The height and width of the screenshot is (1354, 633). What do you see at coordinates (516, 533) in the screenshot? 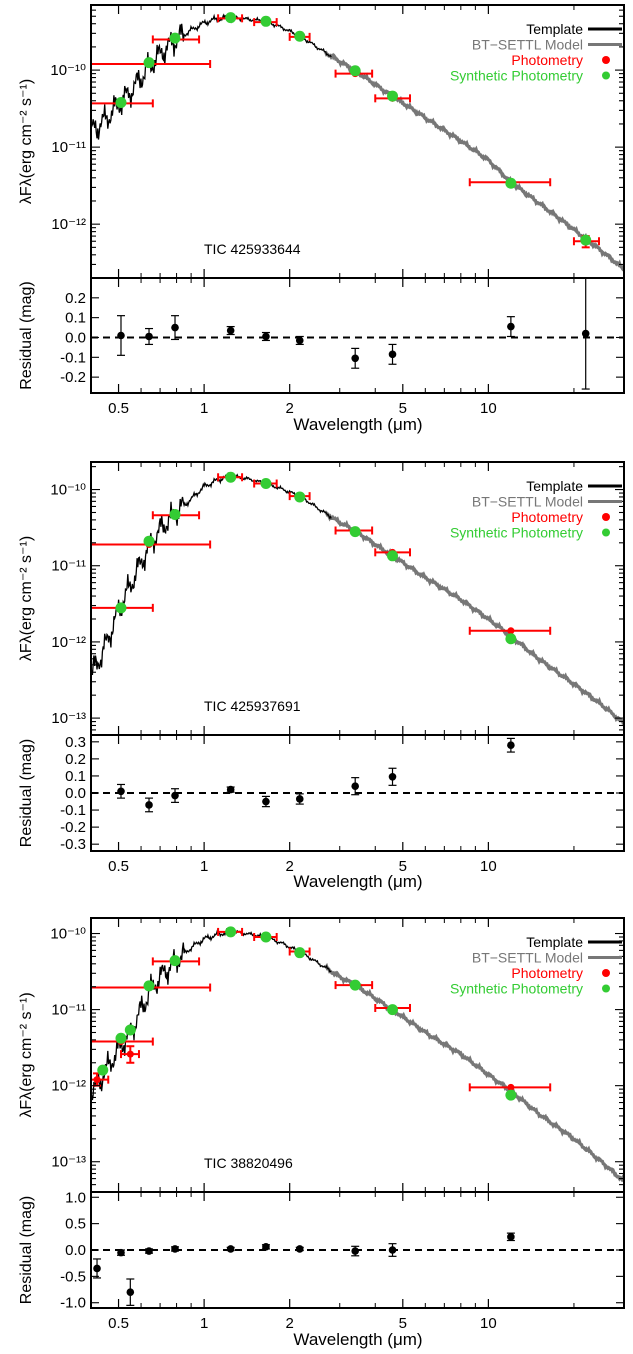
I see `legend-label: Synthetic Photometry` at bounding box center [516, 533].